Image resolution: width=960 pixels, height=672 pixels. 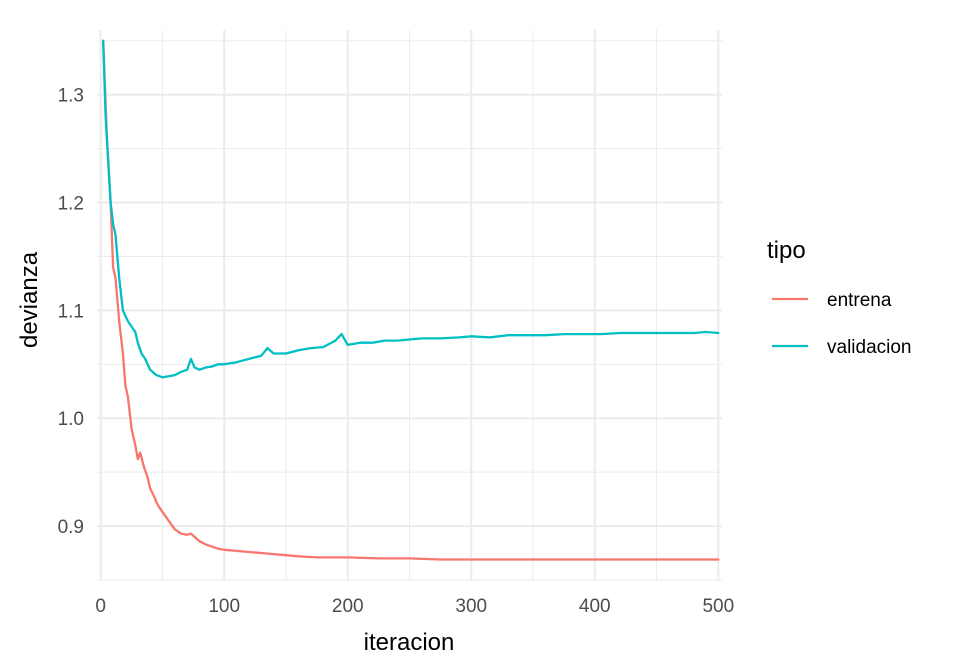 I want to click on legend-label-validacion: validacion, so click(x=869, y=347).